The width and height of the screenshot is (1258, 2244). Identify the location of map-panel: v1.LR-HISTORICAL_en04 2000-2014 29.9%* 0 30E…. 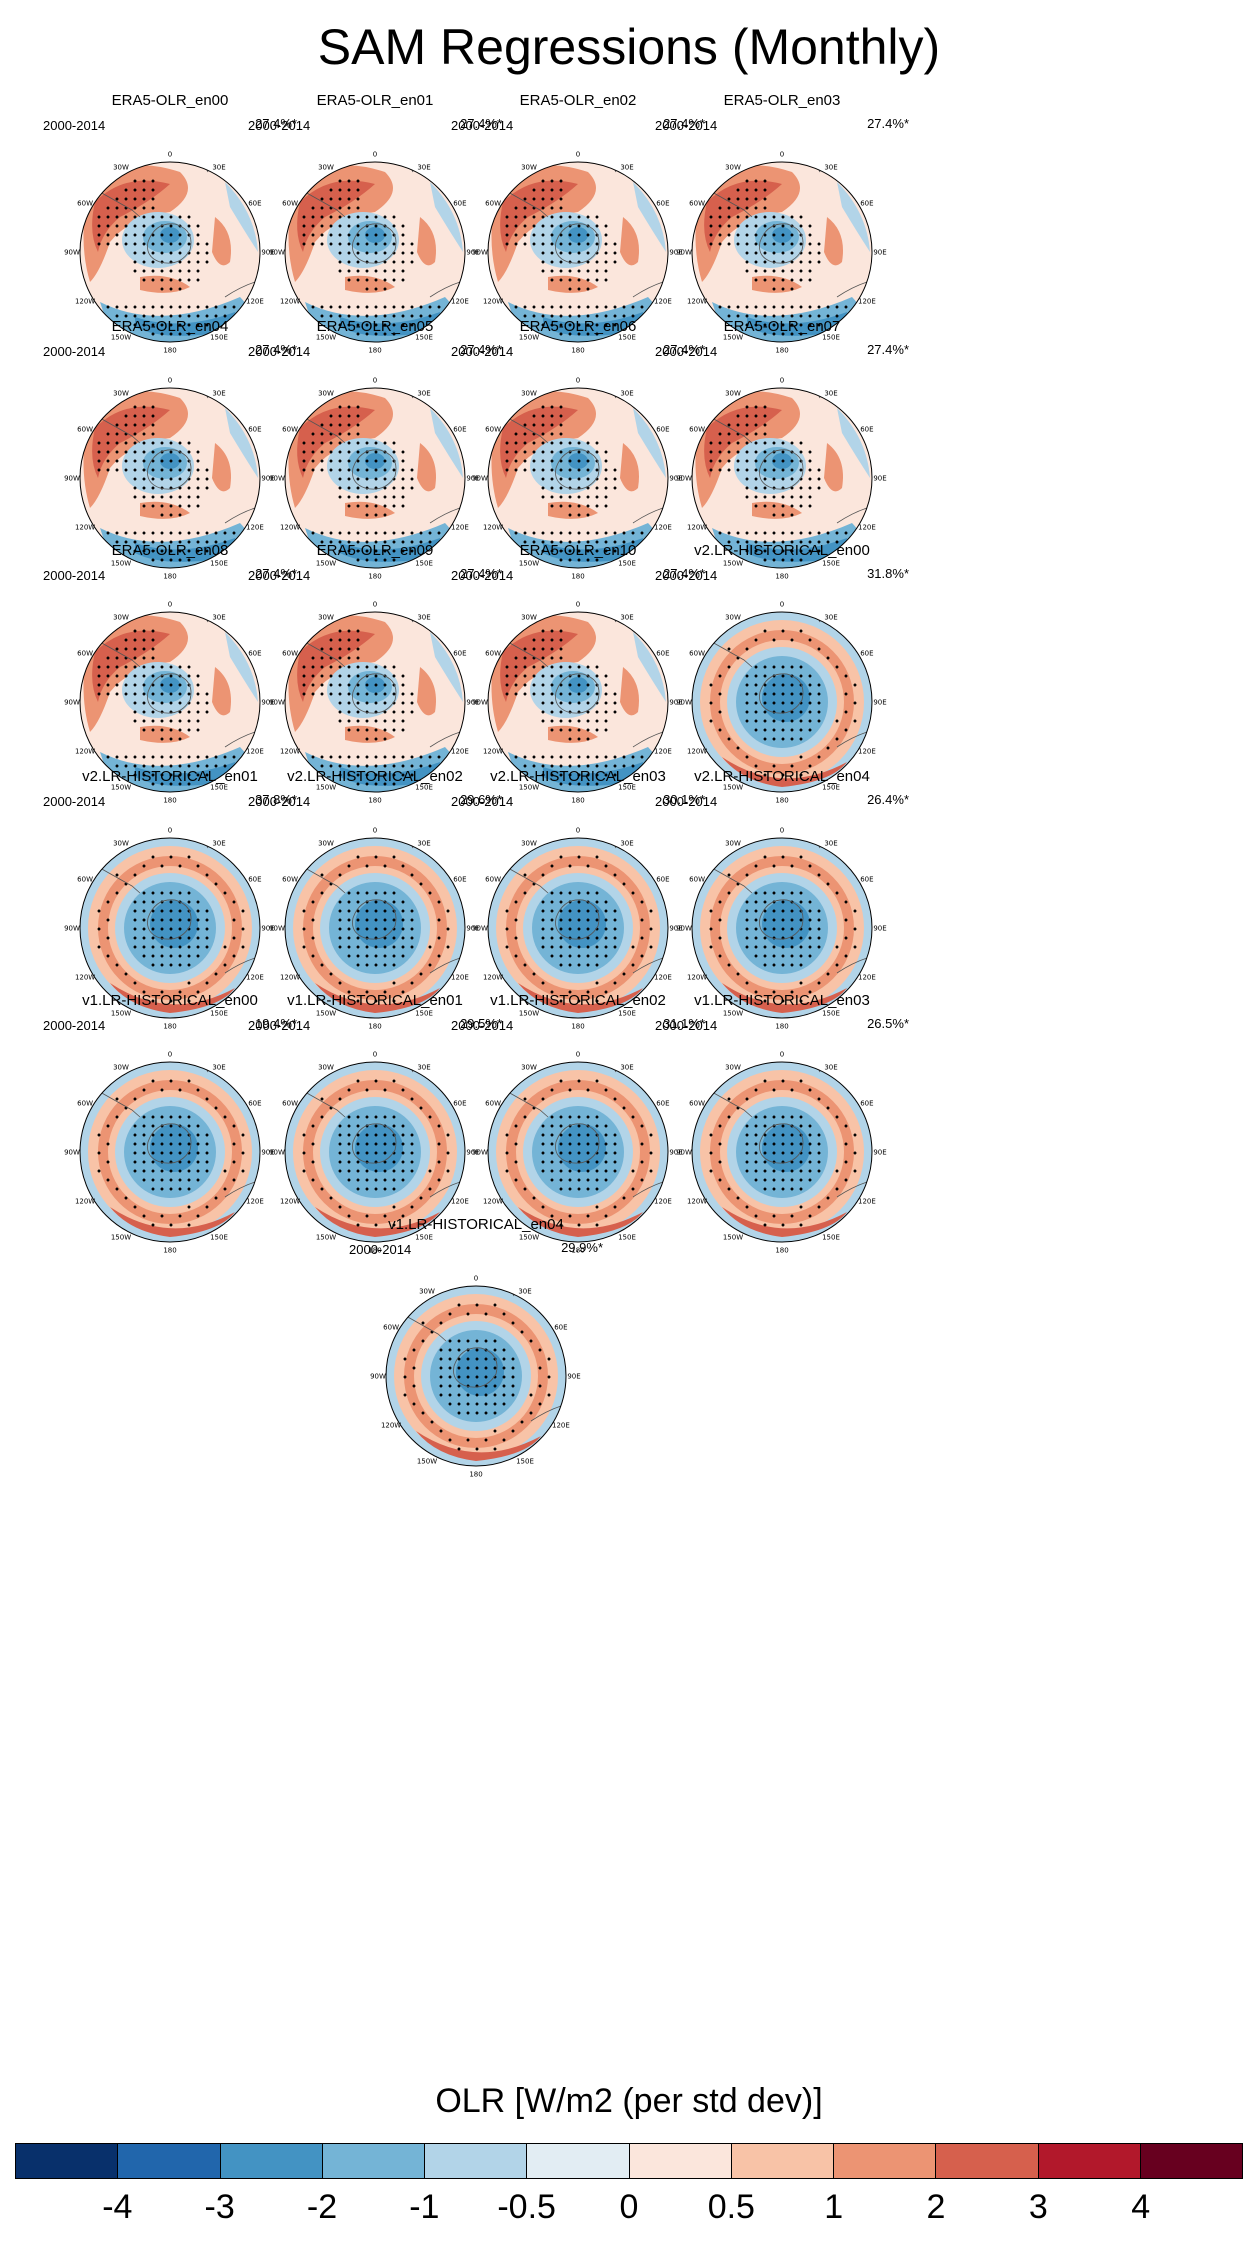
(476, 1366).